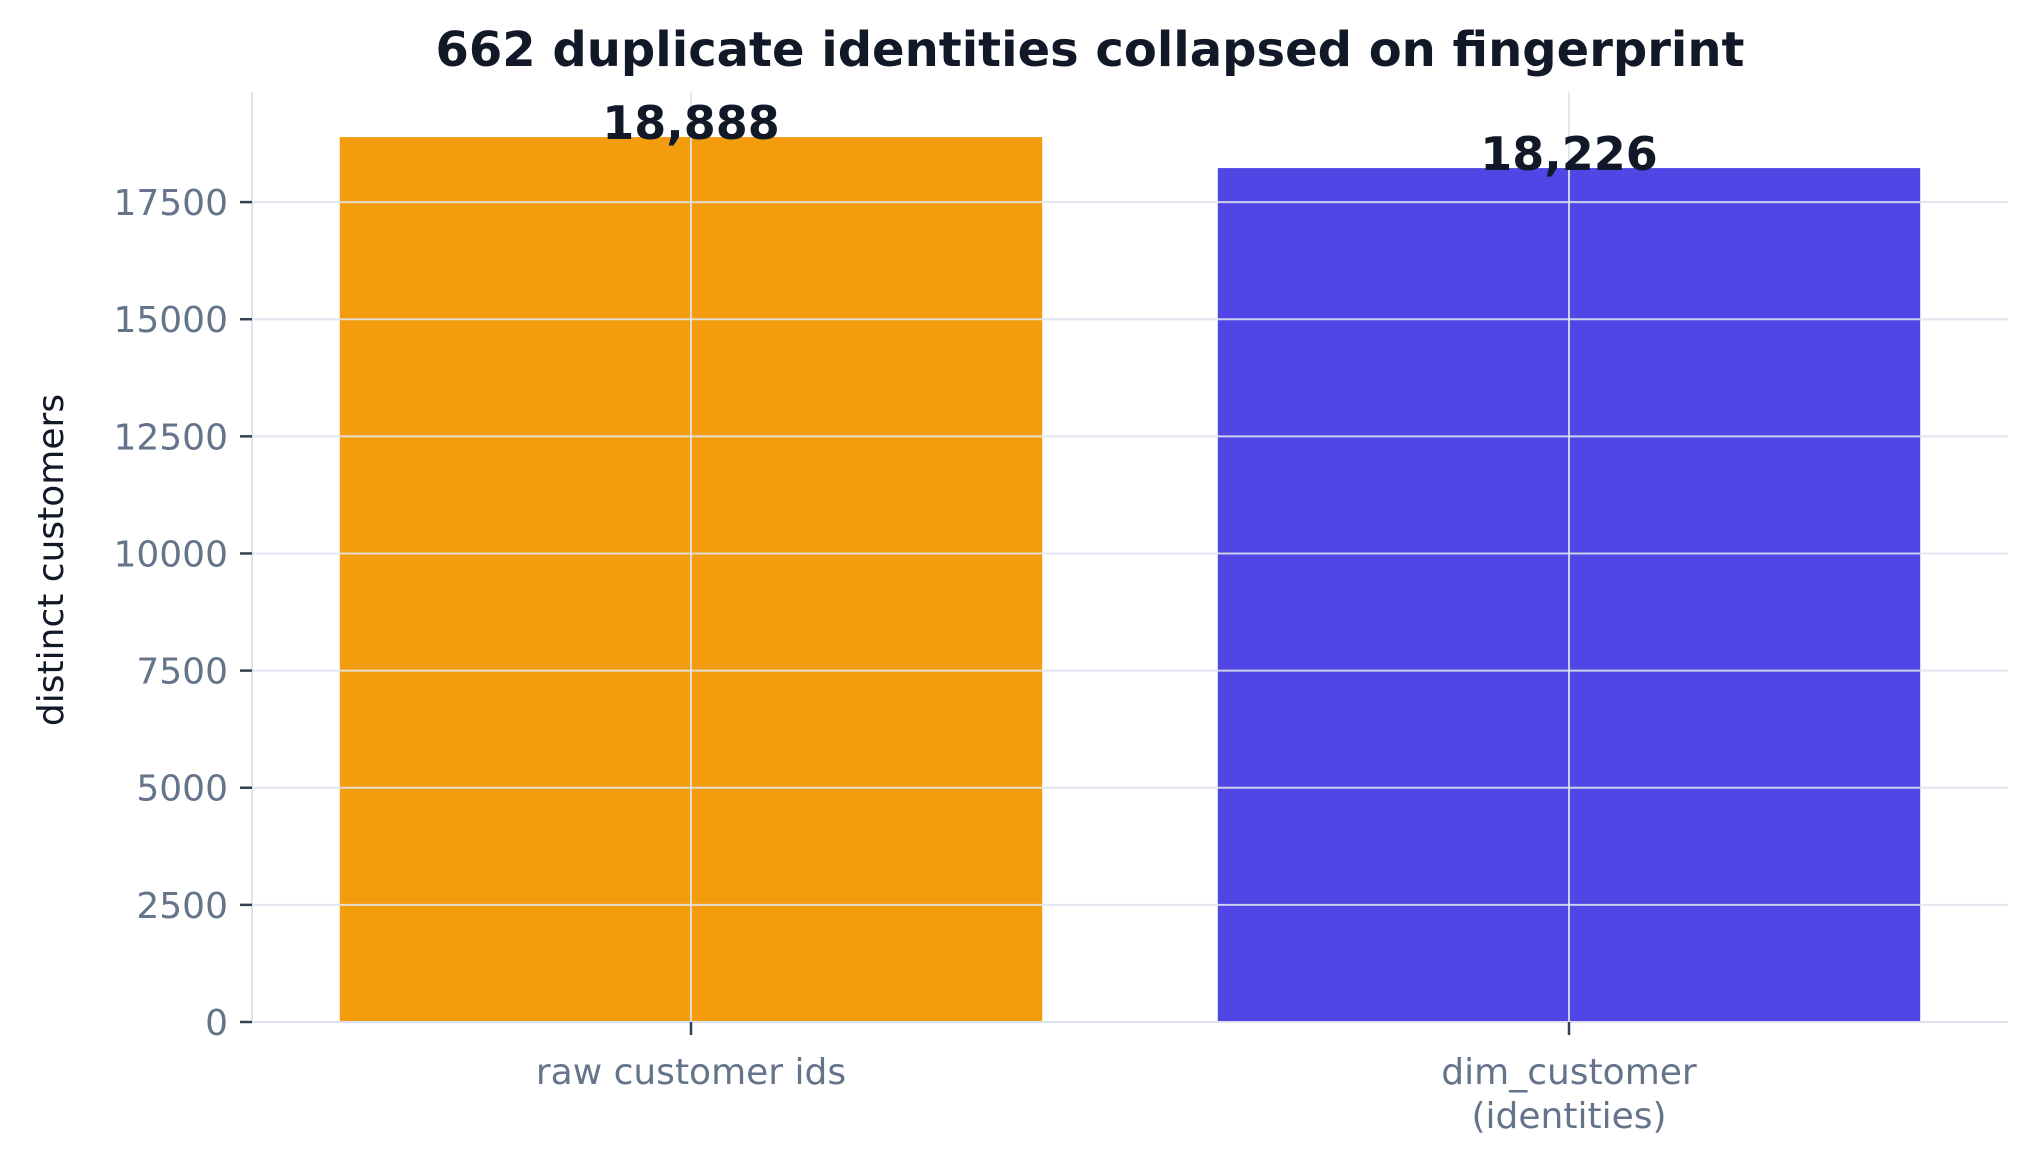 The image size is (2024, 1168). I want to click on x-tick-label: dim_customer, so click(1569, 1072).